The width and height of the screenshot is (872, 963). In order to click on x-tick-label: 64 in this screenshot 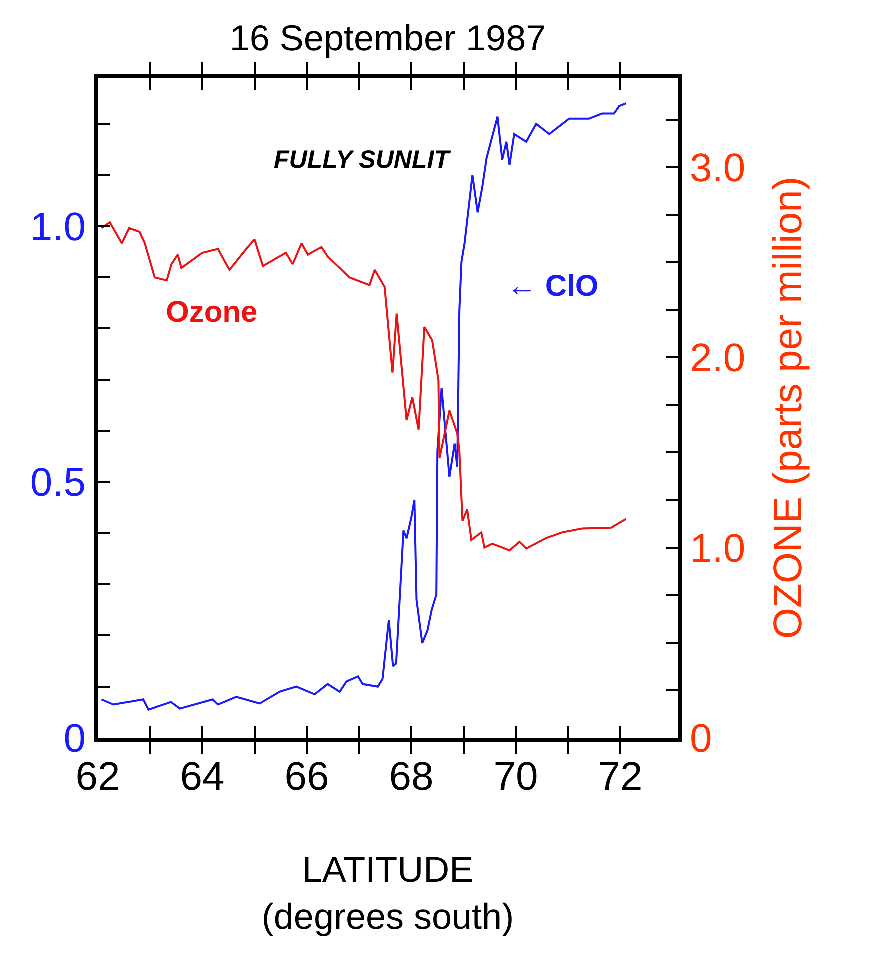, I will do `click(202, 777)`.